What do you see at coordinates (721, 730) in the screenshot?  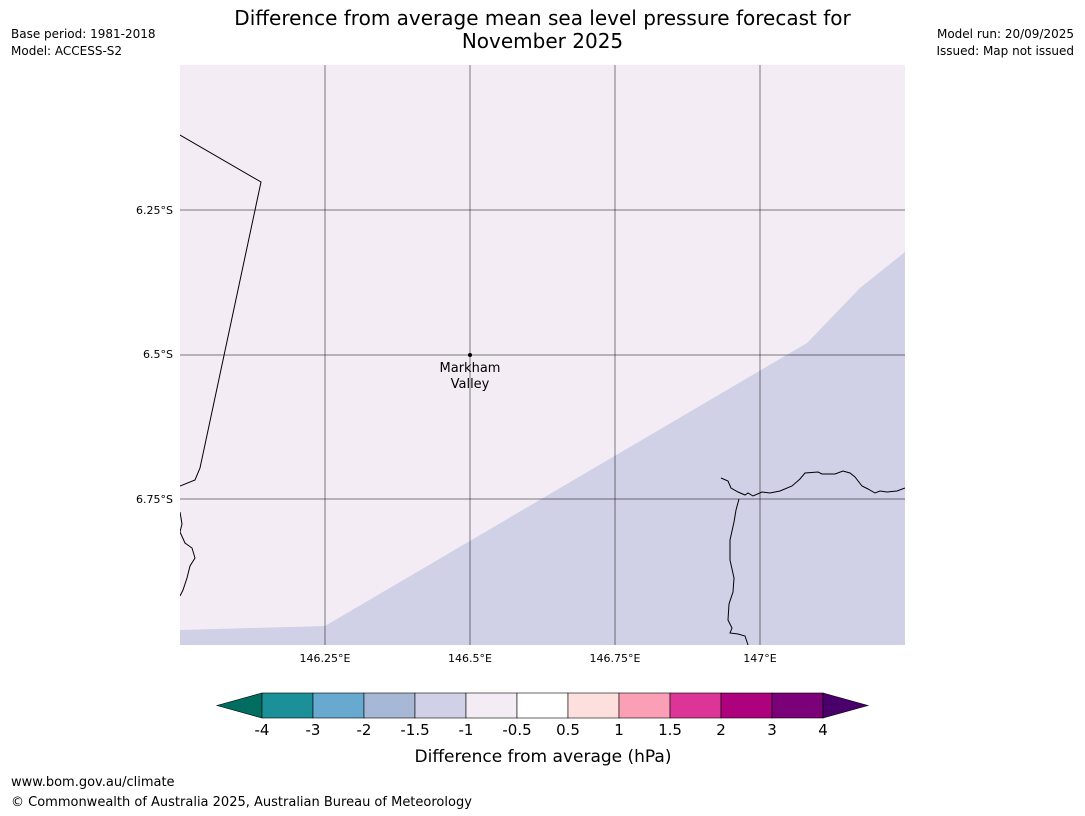 I see `colorbar-tick-label: 2` at bounding box center [721, 730].